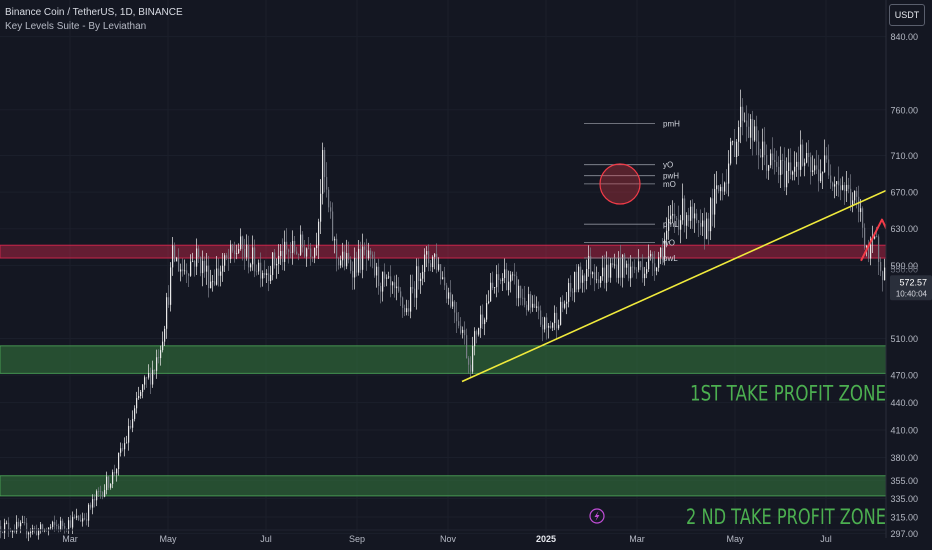 This screenshot has height=550, width=932. I want to click on key-level-label: pwL, so click(670, 258).